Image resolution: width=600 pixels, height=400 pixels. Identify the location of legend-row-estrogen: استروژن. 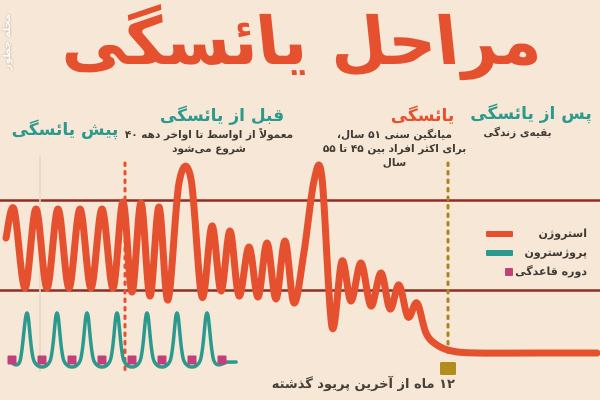
(535, 233).